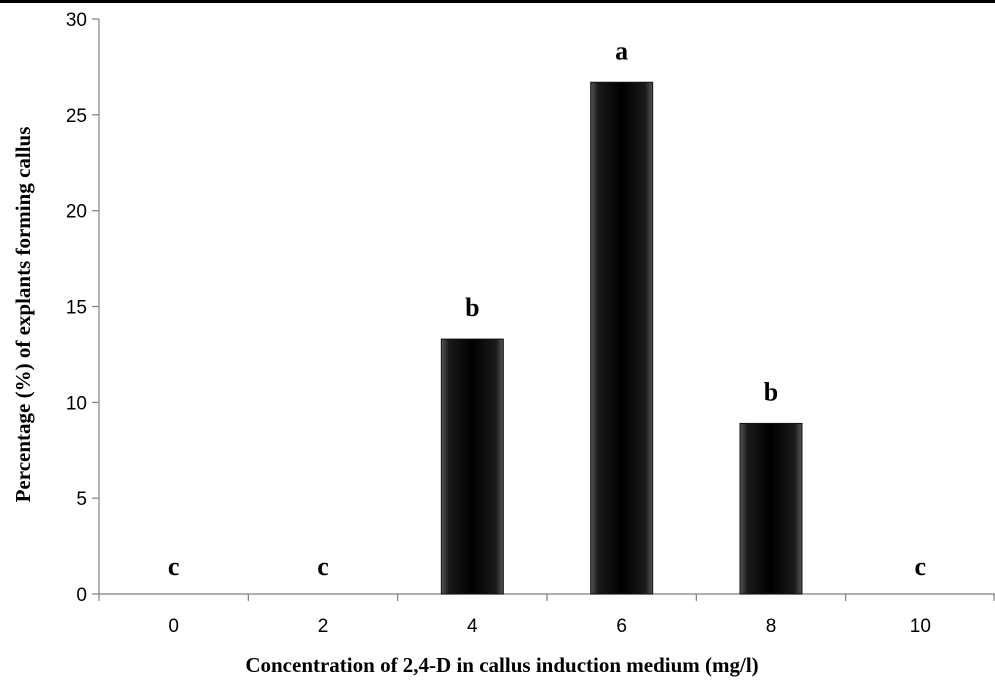  I want to click on x-tick-label: 10, so click(920, 626).